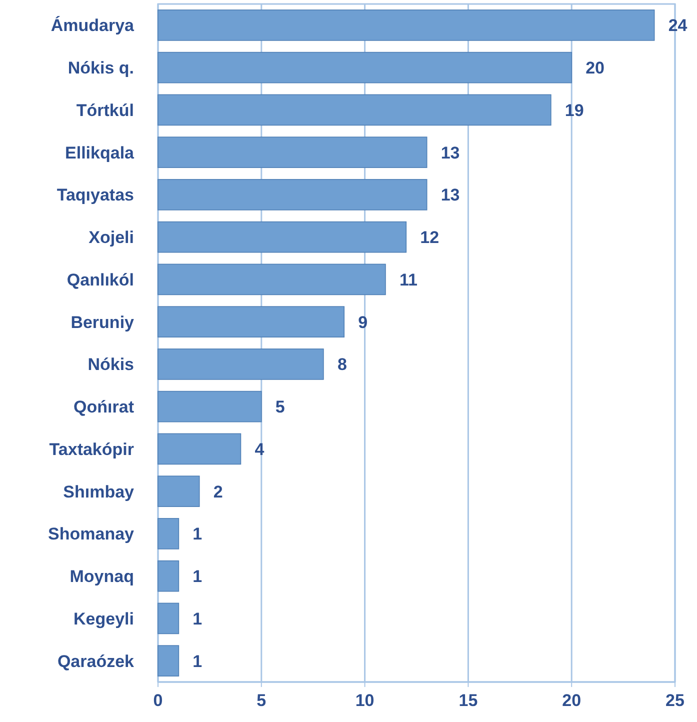  Describe the element at coordinates (572, 700) in the screenshot. I see `x-tick-label: 20` at that location.